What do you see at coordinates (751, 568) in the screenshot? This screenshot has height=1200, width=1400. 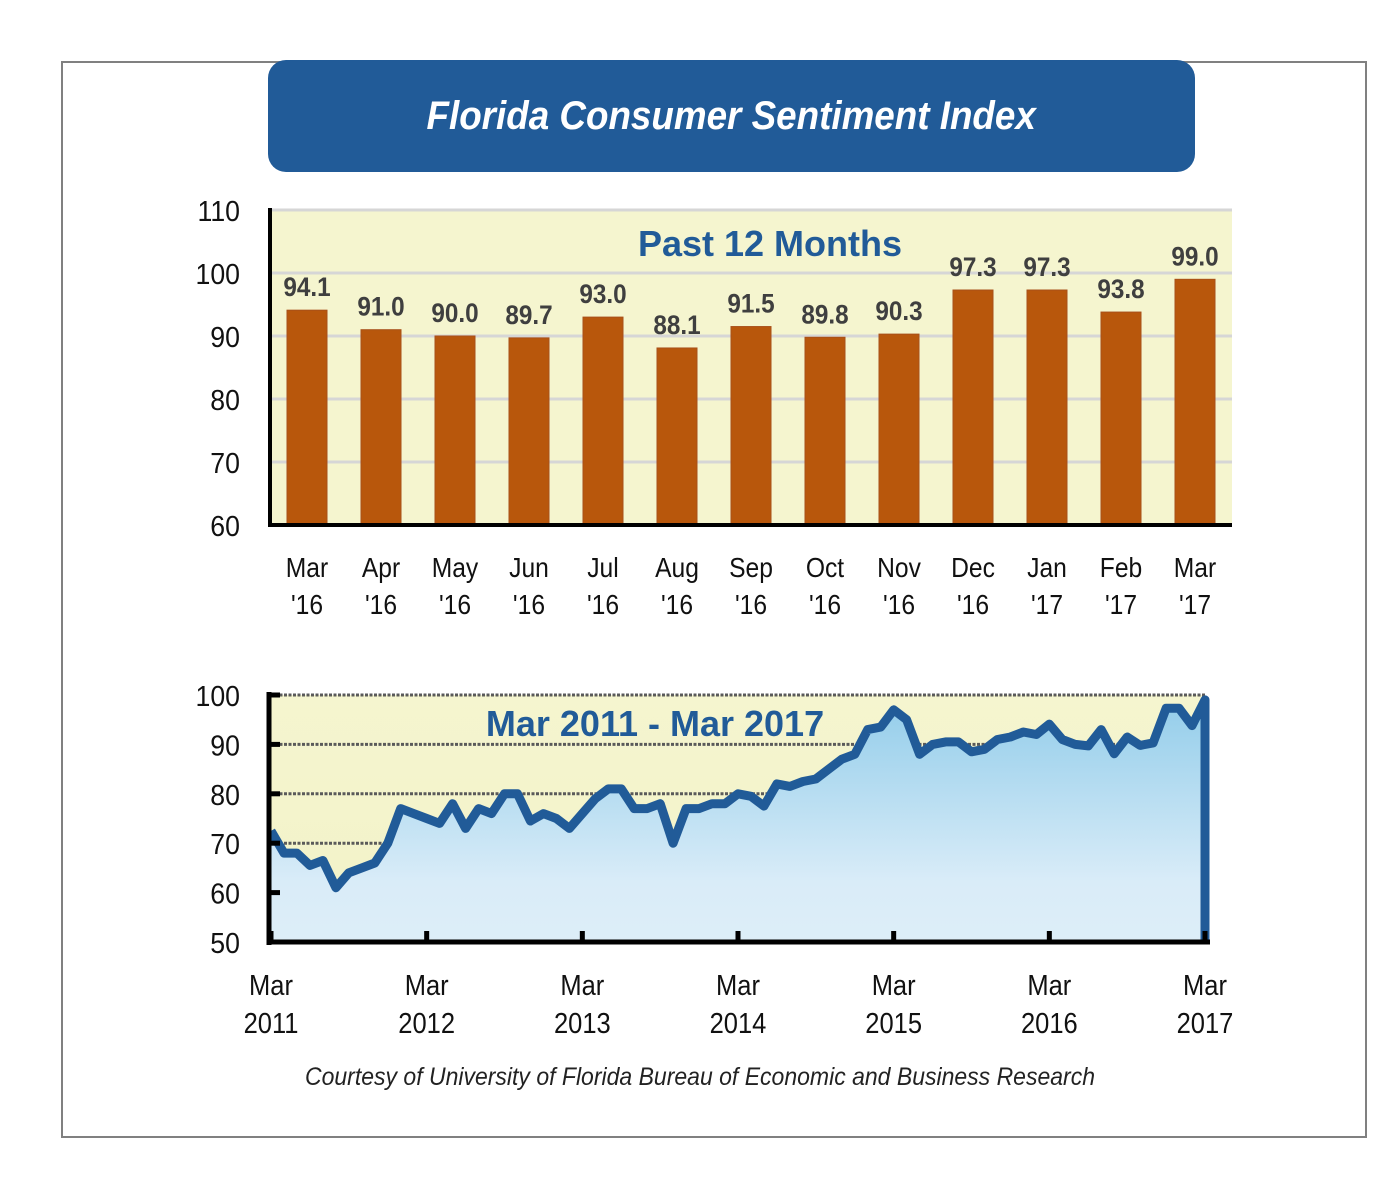 I see `bar-x-tick-month: Sep` at bounding box center [751, 568].